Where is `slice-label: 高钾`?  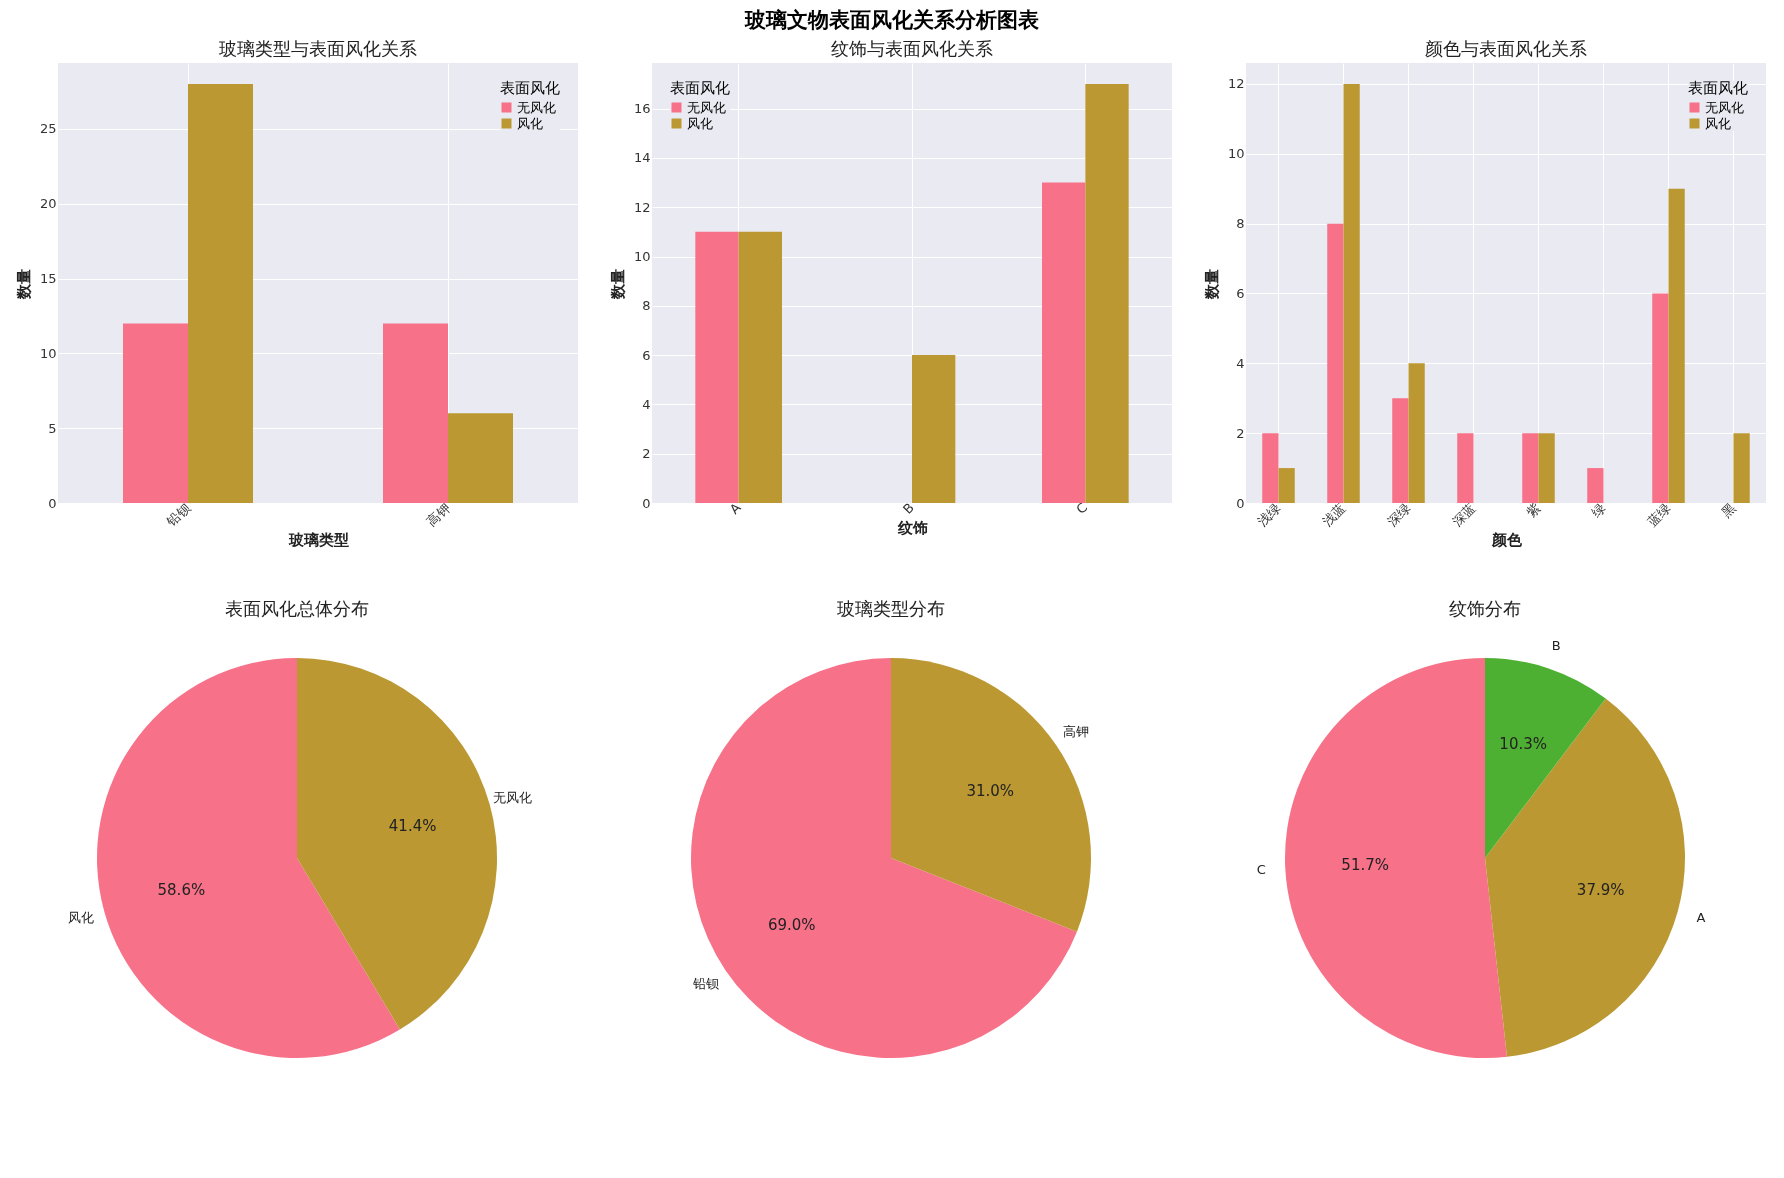
slice-label: 高钾 is located at coordinates (1076, 732).